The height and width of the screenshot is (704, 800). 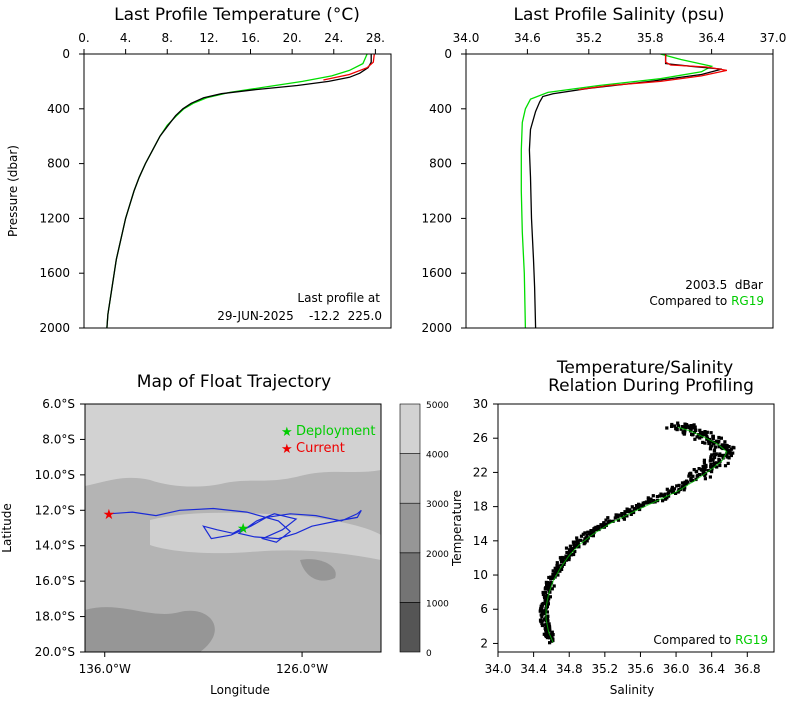 I want to click on sal-y-tick-label: 1600, so click(x=436, y=273).